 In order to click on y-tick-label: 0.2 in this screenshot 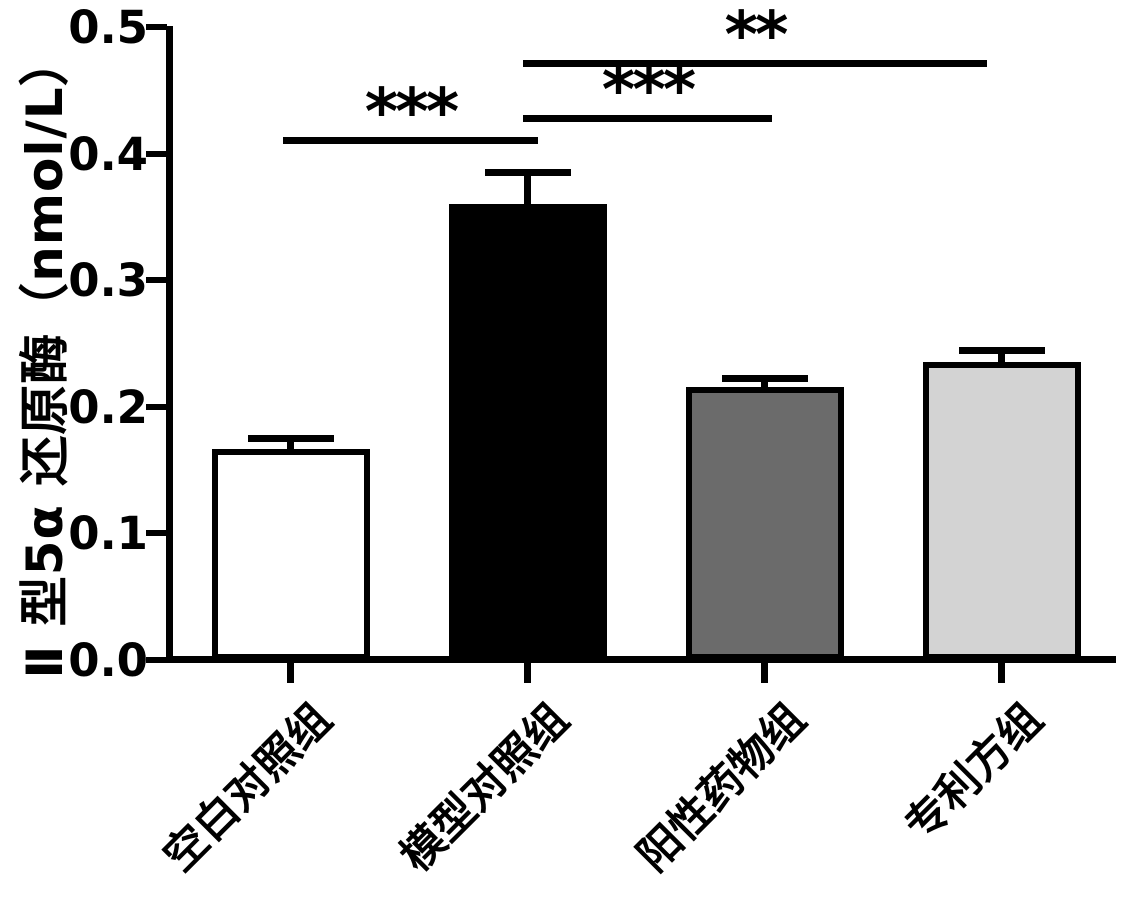, I will do `click(108, 407)`.